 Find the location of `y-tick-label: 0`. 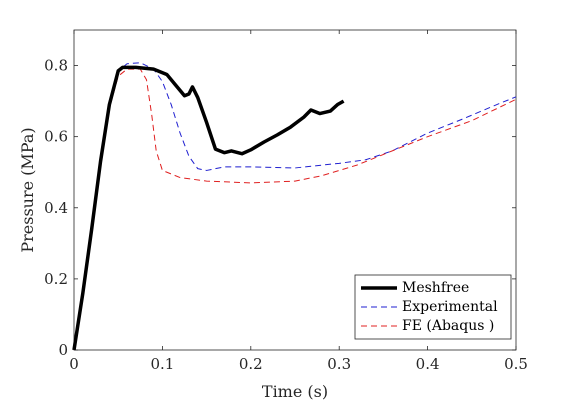

y-tick-label: 0 is located at coordinates (63, 350).